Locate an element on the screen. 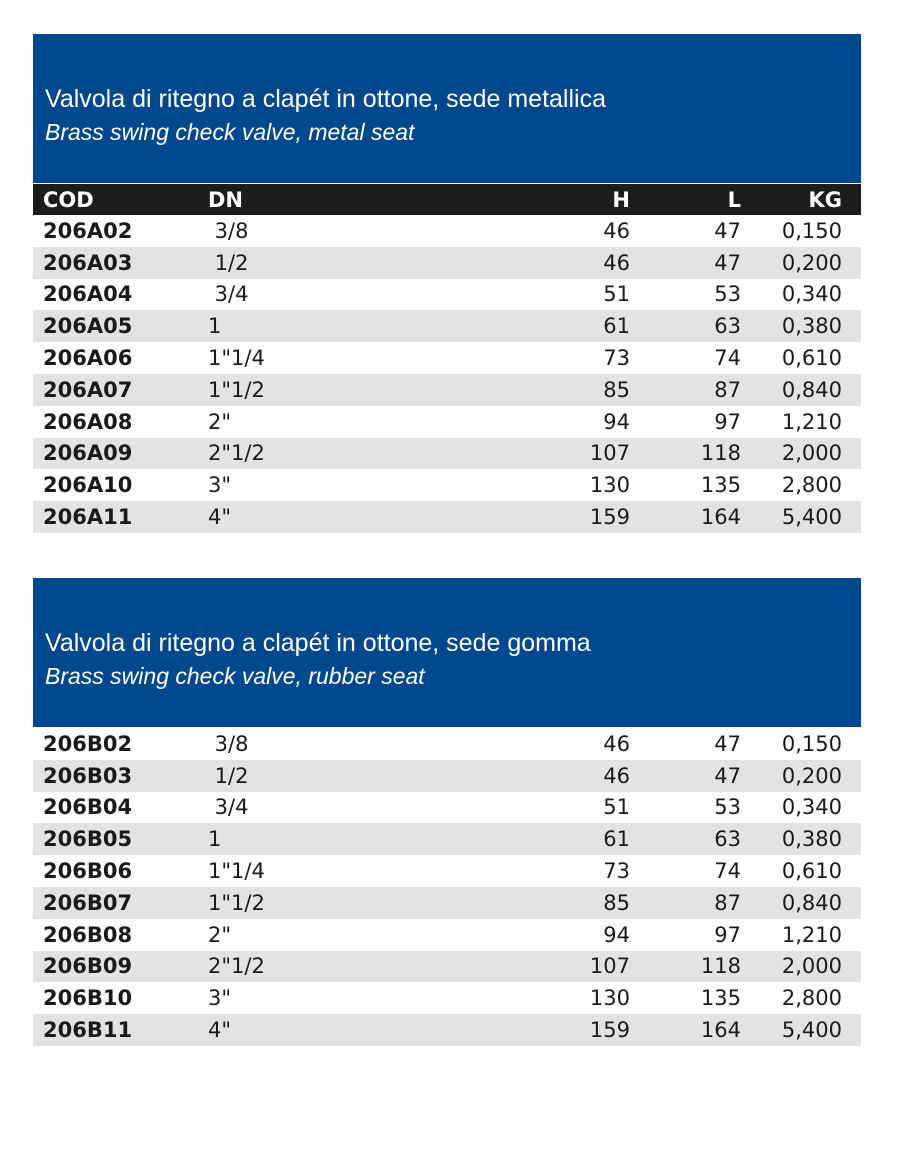 The height and width of the screenshot is (1176, 900). cell-cod: 206A03 is located at coordinates (88, 262).